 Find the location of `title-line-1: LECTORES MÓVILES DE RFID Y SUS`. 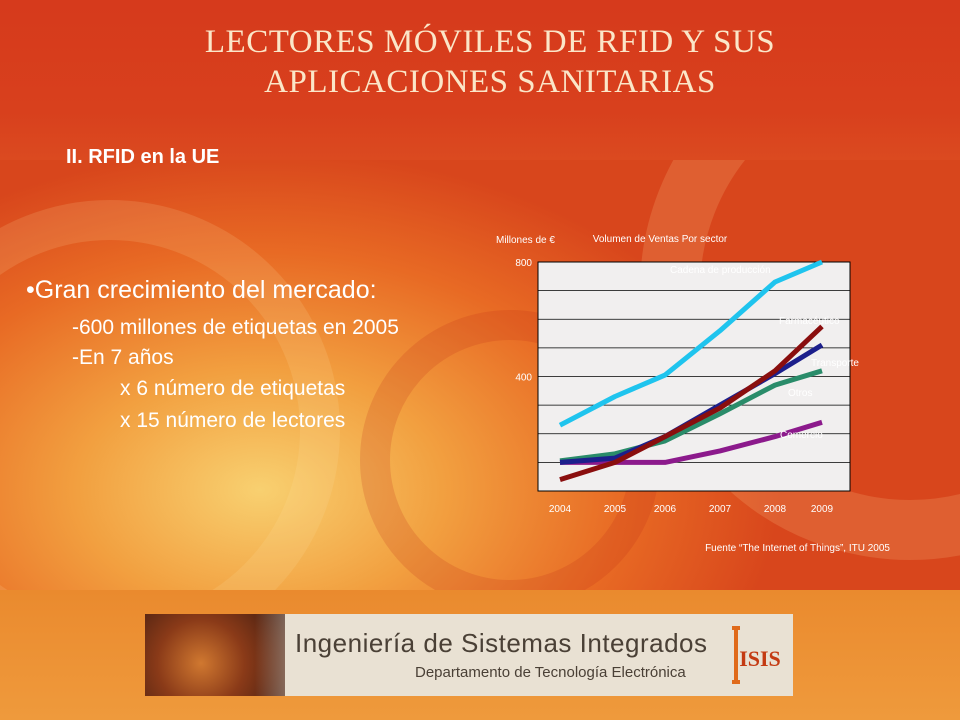

title-line-1: LECTORES MÓVILES DE RFID Y SUS is located at coordinates (490, 42).